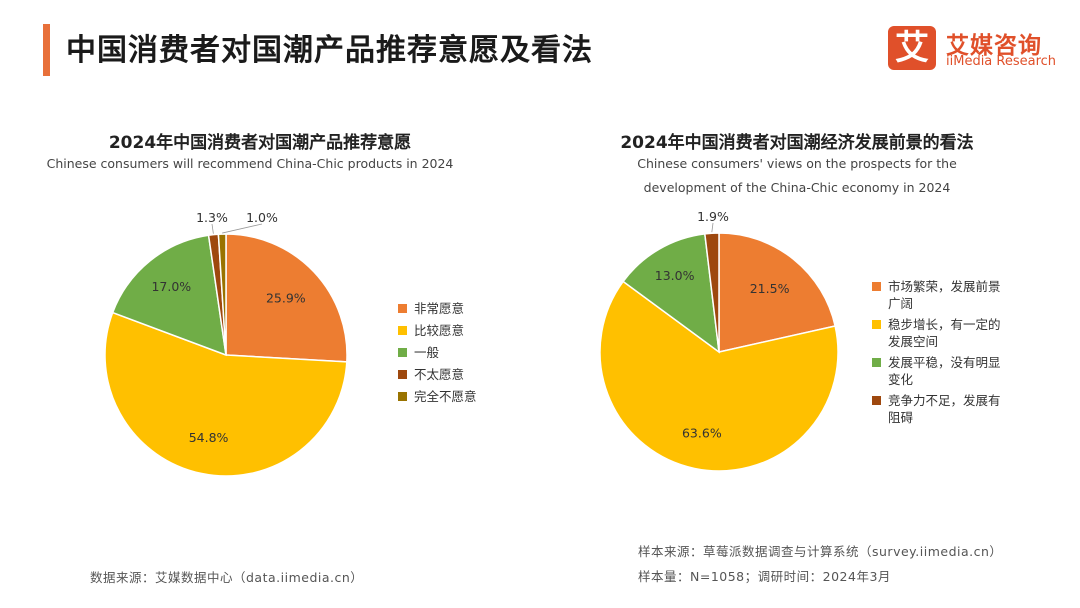  I want to click on sample-source-note: 样本来源：草莓派数据调查与计算系统（survey.iimedia.cn）, so click(820, 551).